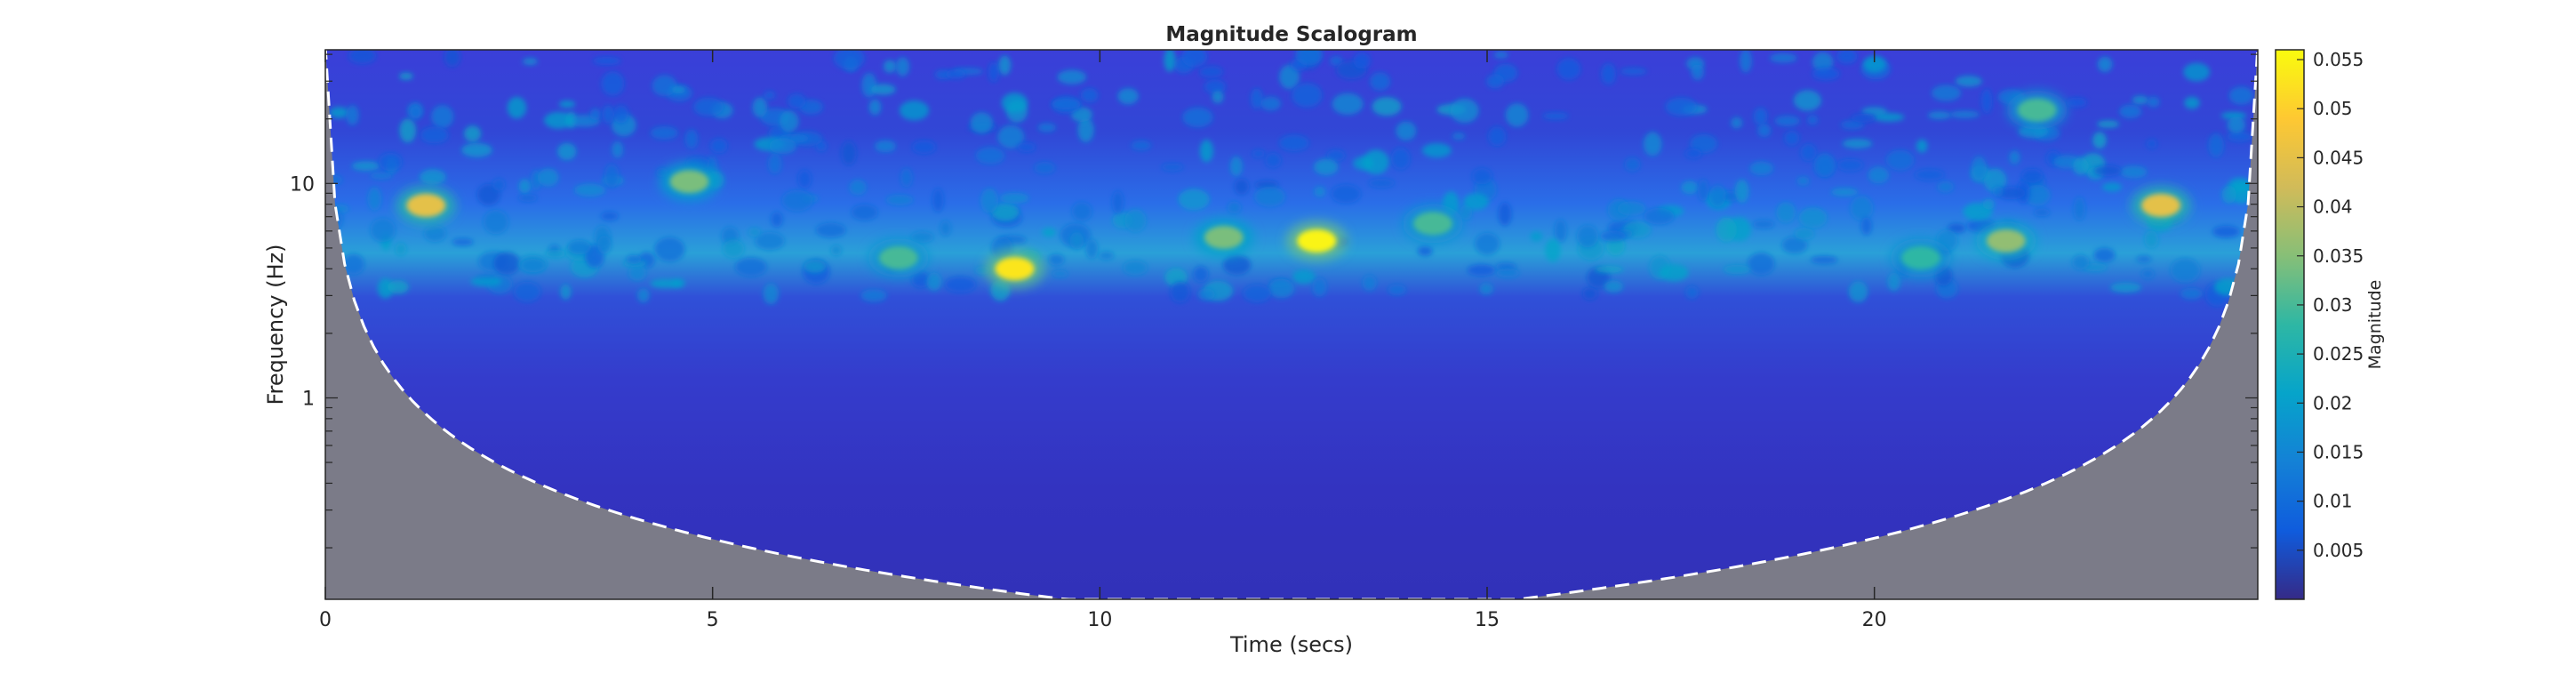  Describe the element at coordinates (2338, 256) in the screenshot. I see `colorbar-tick-label: 0.035` at that location.